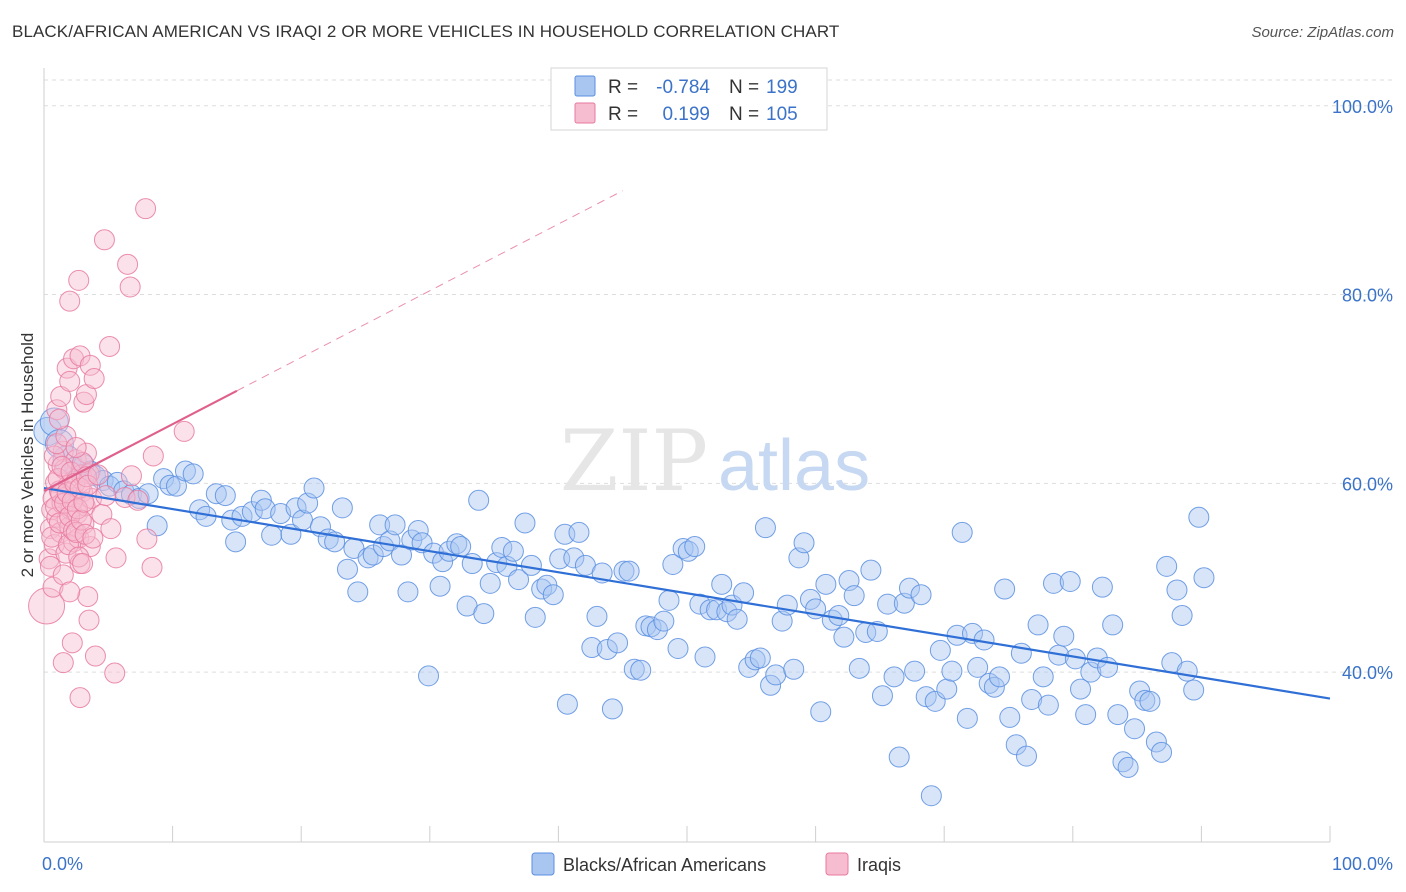  I want to click on watermark-atlas: atlas, so click(794, 466).